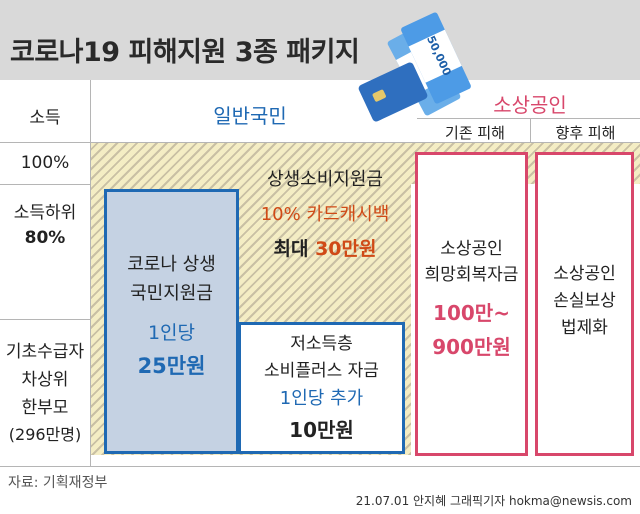 This screenshot has height=514, width=640. I want to click on national-grant-name: 국민지원금, so click(171, 293).